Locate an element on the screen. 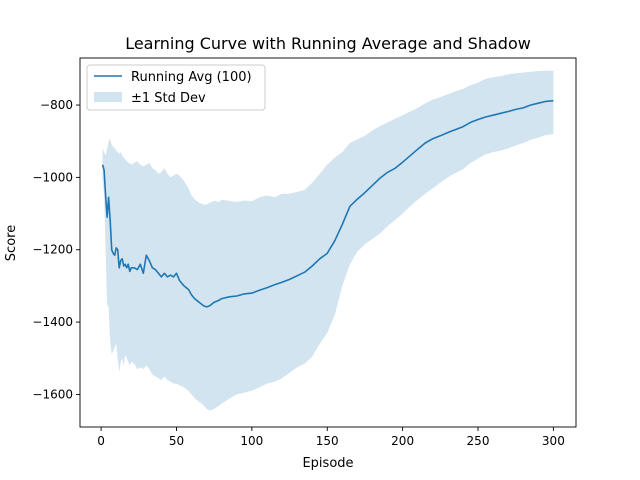 Image resolution: width=640 pixels, height=480 pixels. y-tick-label: −800 is located at coordinates (56, 105).